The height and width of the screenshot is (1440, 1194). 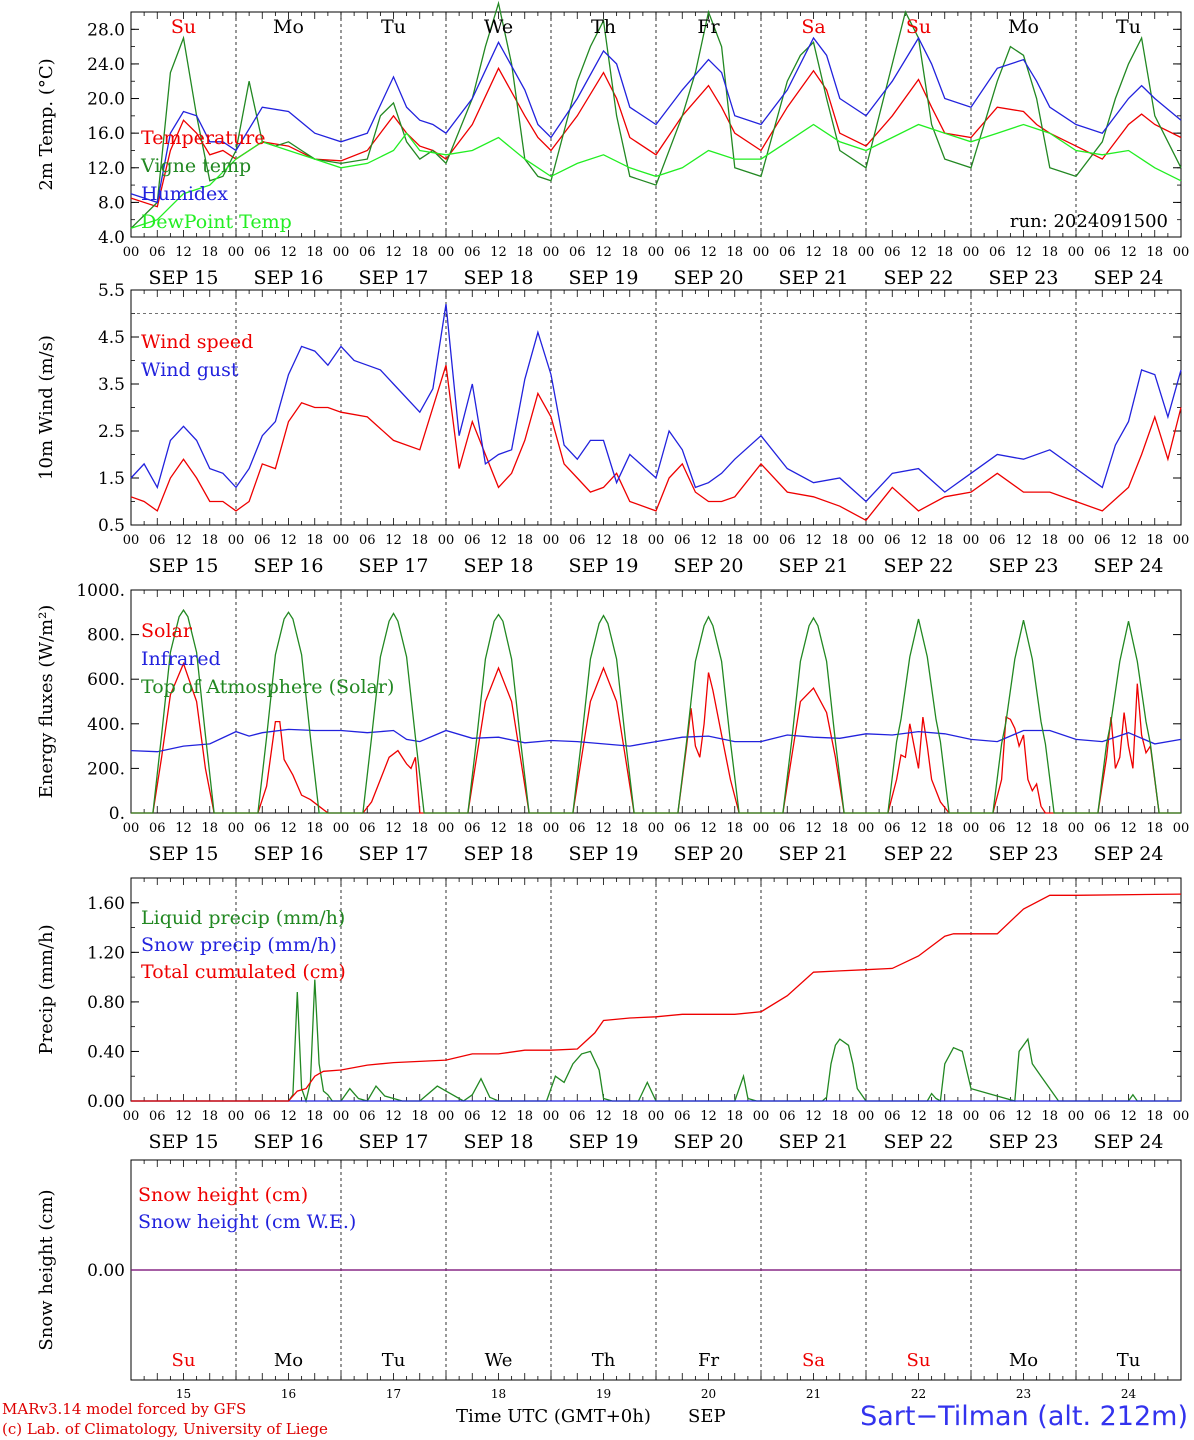 I want to click on precip-date-label: SEP 19, so click(x=604, y=1142).